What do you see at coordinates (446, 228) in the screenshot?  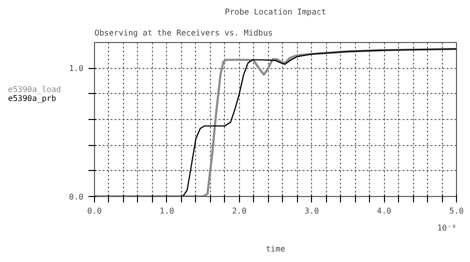 I see `text: 10⁻⁹` at bounding box center [446, 228].